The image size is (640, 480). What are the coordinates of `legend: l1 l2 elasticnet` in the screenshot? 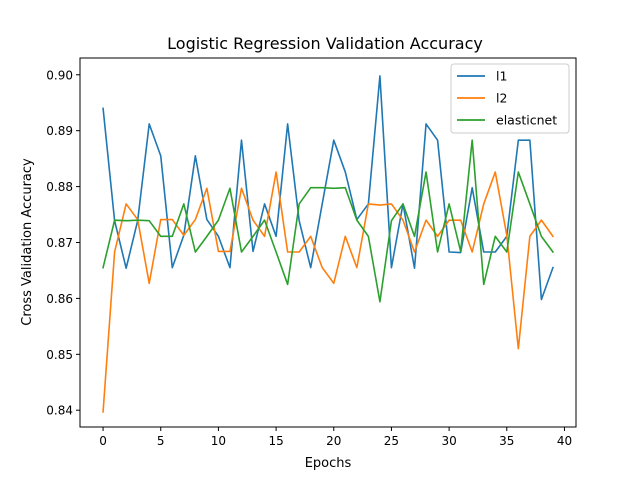 It's located at (510, 98).